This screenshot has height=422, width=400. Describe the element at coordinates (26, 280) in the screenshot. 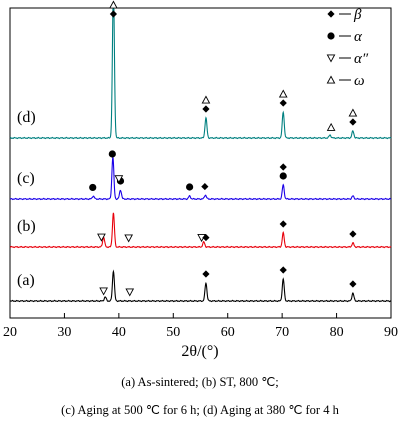

I see `curve-label-a: (a)` at that location.